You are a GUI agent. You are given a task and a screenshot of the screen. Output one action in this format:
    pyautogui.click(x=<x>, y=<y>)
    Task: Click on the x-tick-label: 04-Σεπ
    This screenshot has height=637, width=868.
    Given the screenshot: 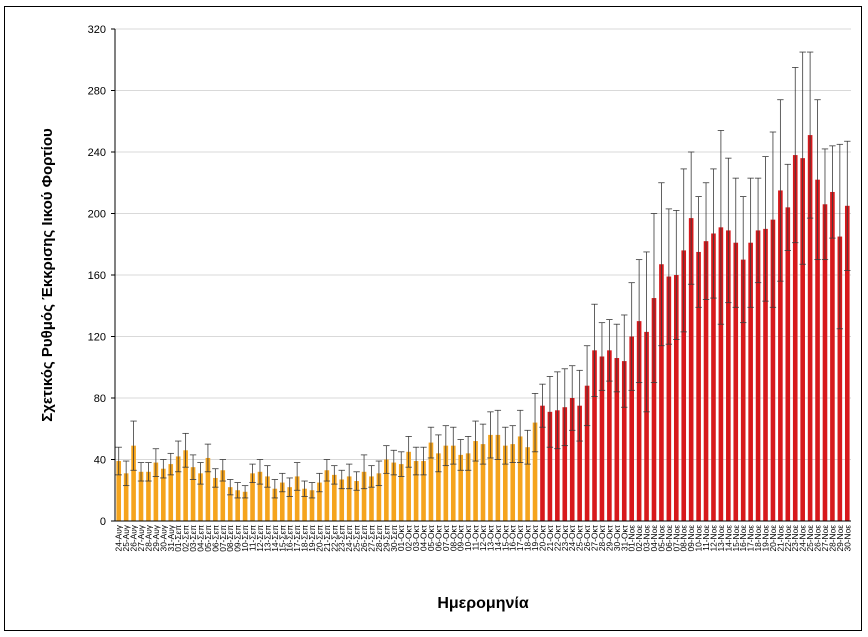 What is the action you would take?
    pyautogui.click(x=200, y=538)
    